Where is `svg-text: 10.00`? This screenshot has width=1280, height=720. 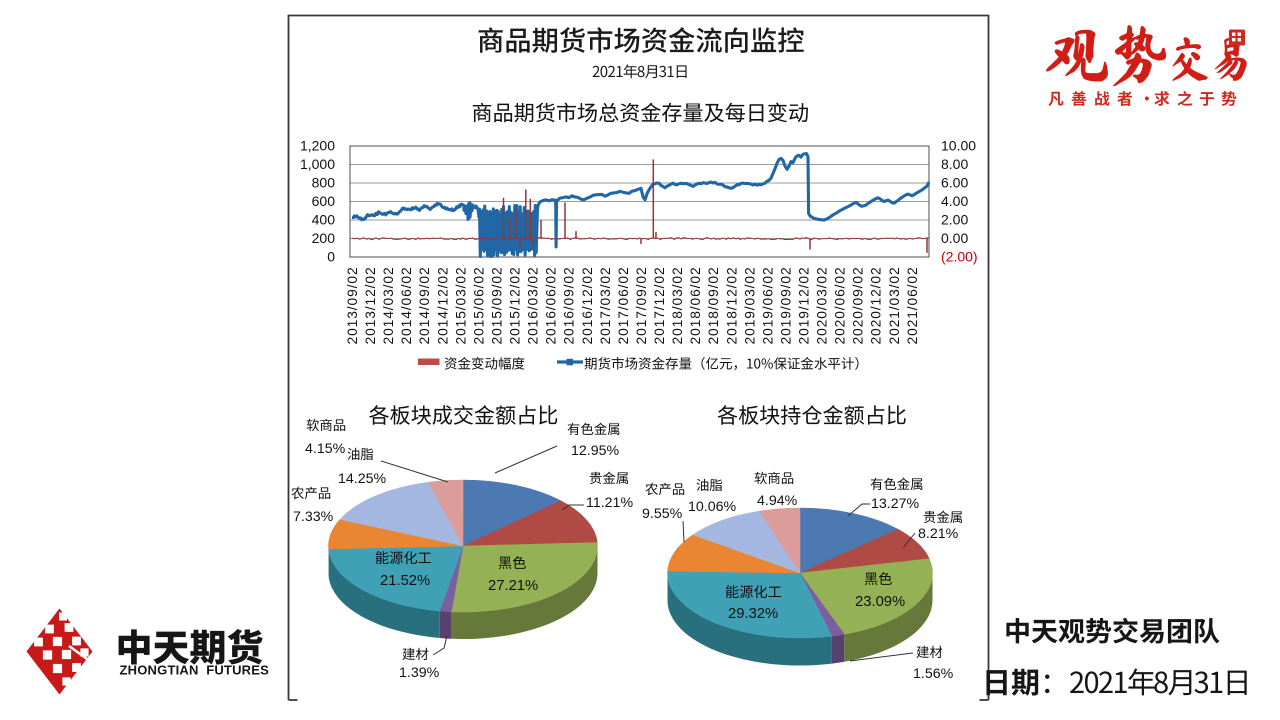
svg-text: 10.00 is located at coordinates (958, 146).